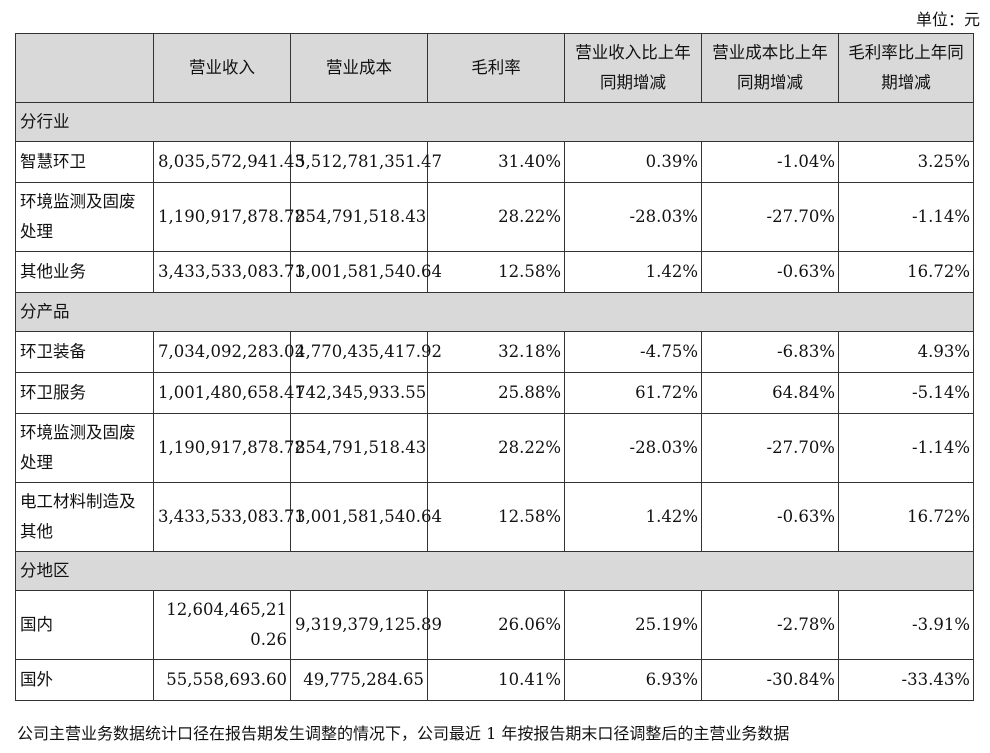 The width and height of the screenshot is (990, 753). What do you see at coordinates (906, 68) in the screenshot?
I see `header-cell: 毛利率比上年同期增减` at bounding box center [906, 68].